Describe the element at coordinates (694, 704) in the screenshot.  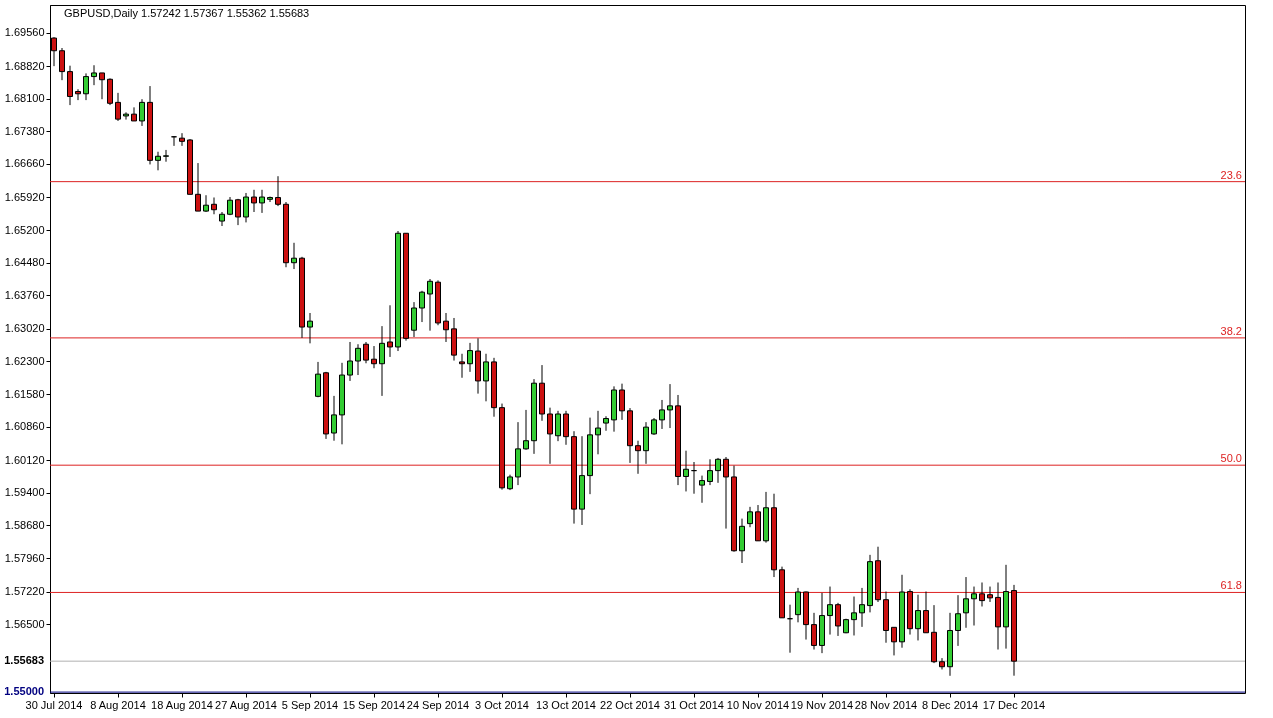
I see `x-tick-label: 31 Oct 2014` at that location.